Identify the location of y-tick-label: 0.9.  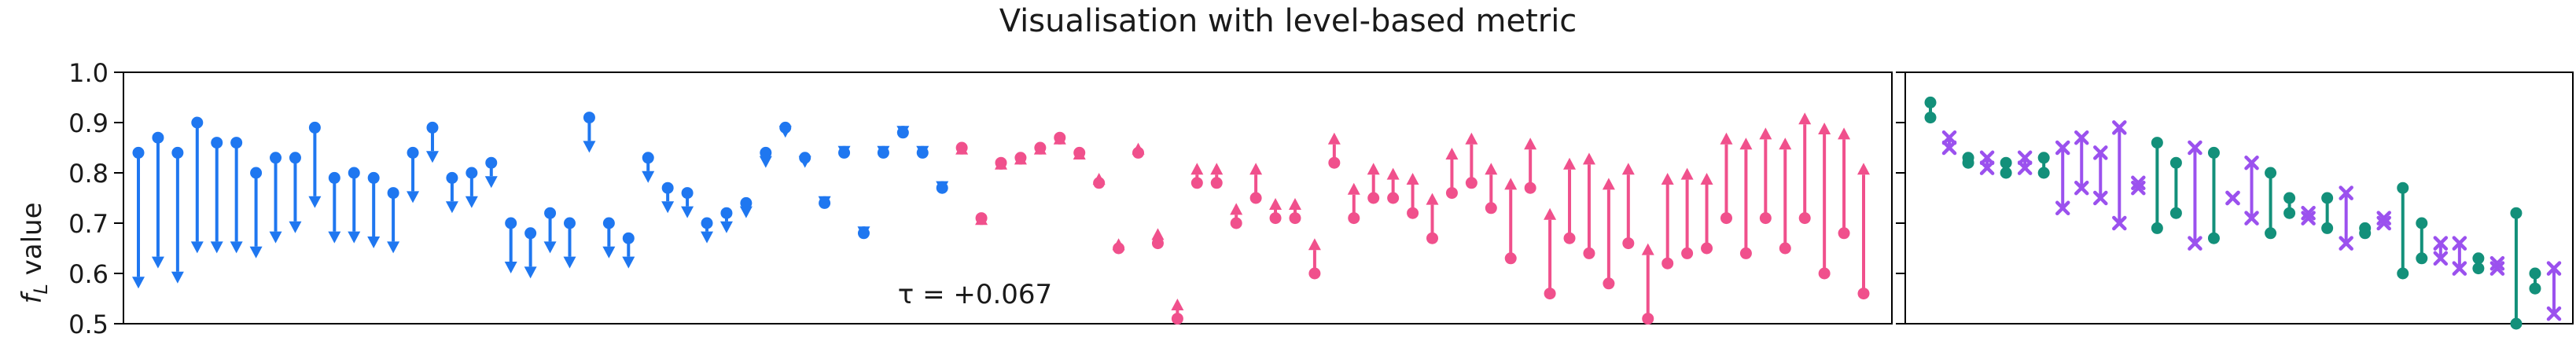
(88, 123).